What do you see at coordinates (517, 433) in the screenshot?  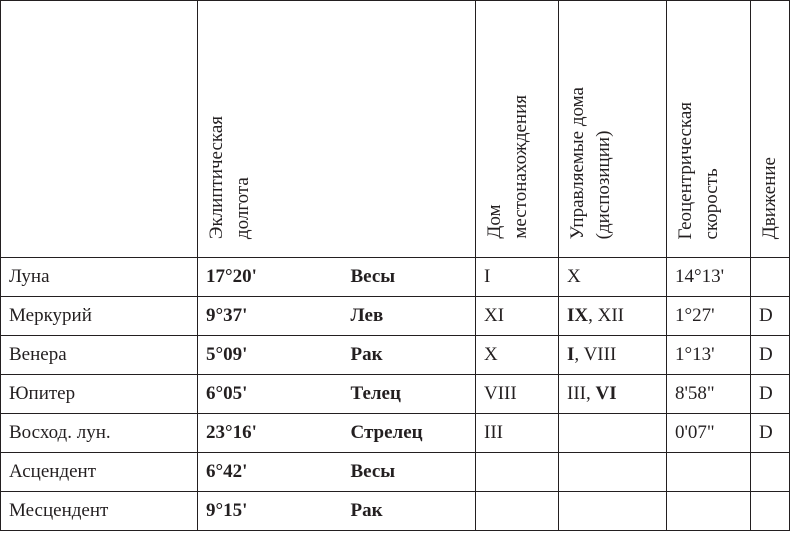 I see `house-cell: III` at bounding box center [517, 433].